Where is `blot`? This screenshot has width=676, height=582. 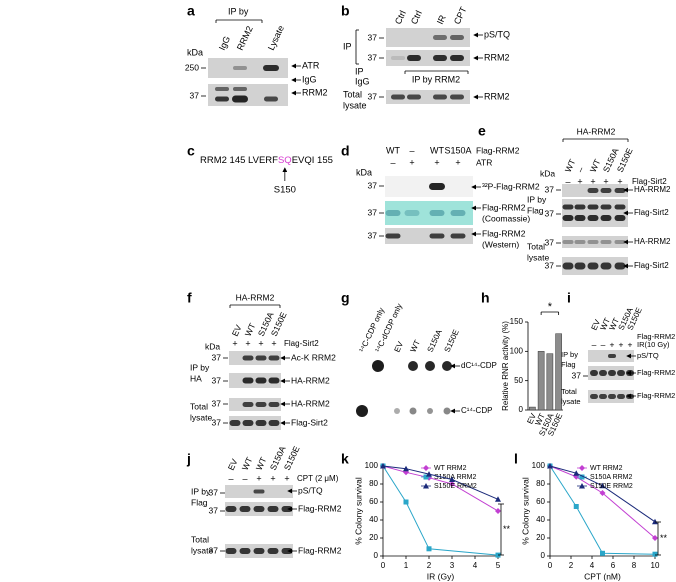 blot is located at coordinates (595, 213).